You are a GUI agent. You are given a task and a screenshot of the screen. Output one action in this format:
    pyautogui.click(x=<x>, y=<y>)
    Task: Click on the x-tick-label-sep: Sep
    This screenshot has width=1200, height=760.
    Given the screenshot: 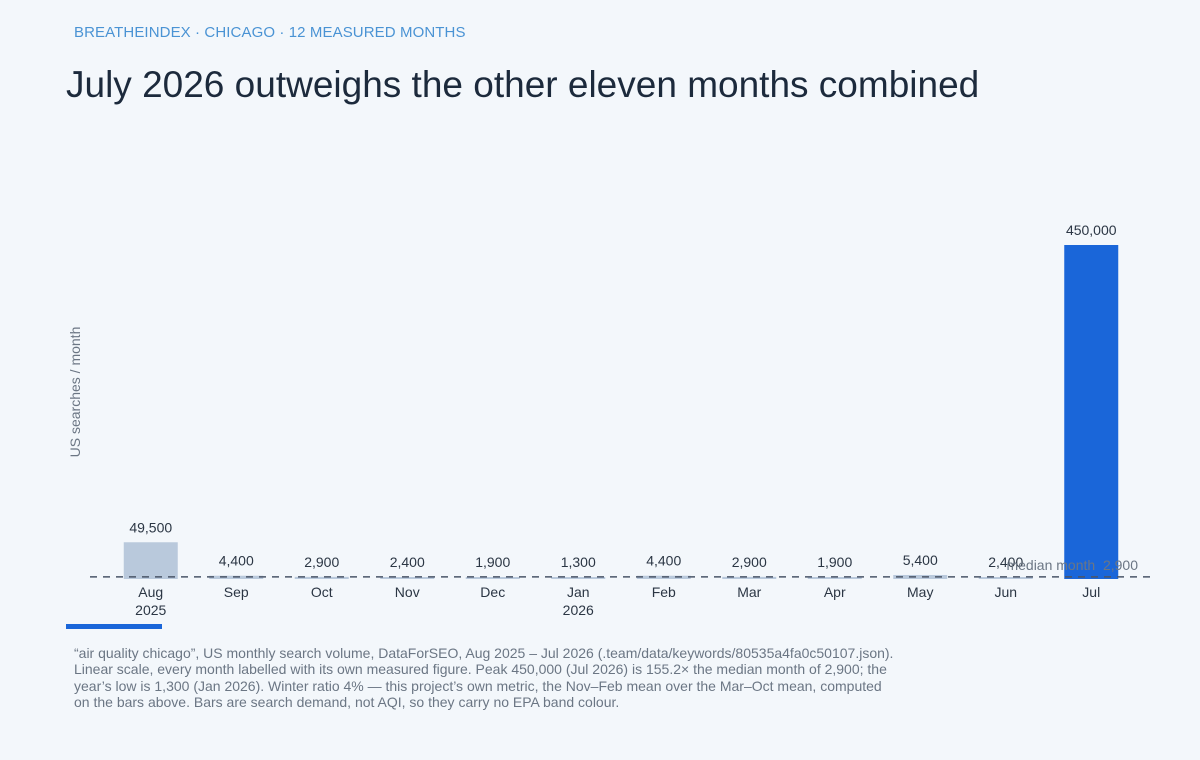 What is the action you would take?
    pyautogui.click(x=236, y=592)
    